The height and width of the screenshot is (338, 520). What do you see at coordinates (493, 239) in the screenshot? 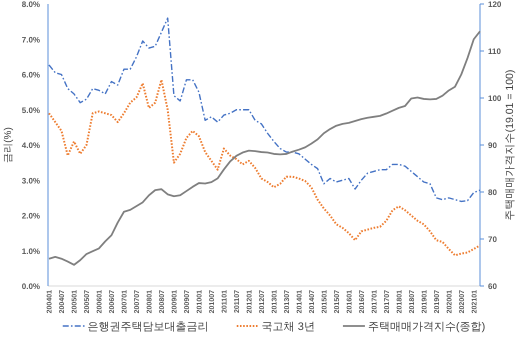
I see `y2-tick-label: 70` at bounding box center [493, 239].